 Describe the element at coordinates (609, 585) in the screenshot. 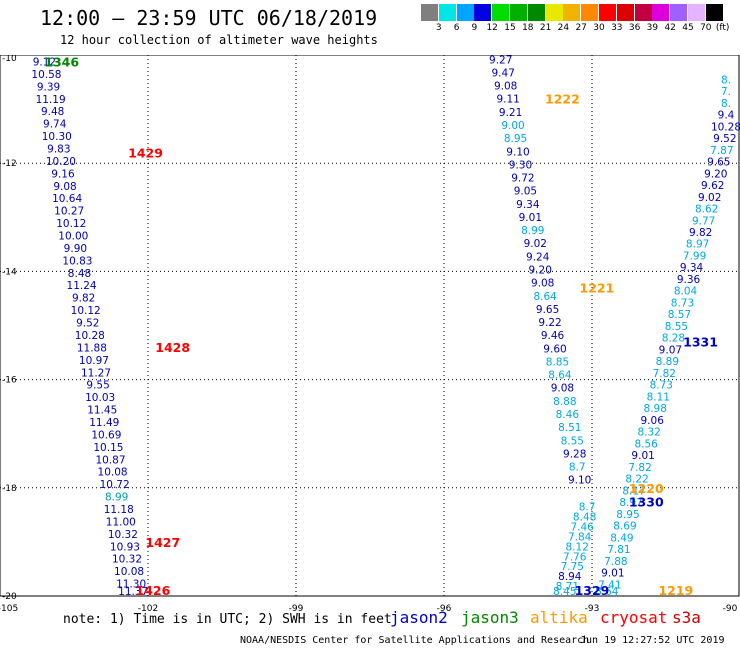

I see `wave-height-label: 7.41` at that location.